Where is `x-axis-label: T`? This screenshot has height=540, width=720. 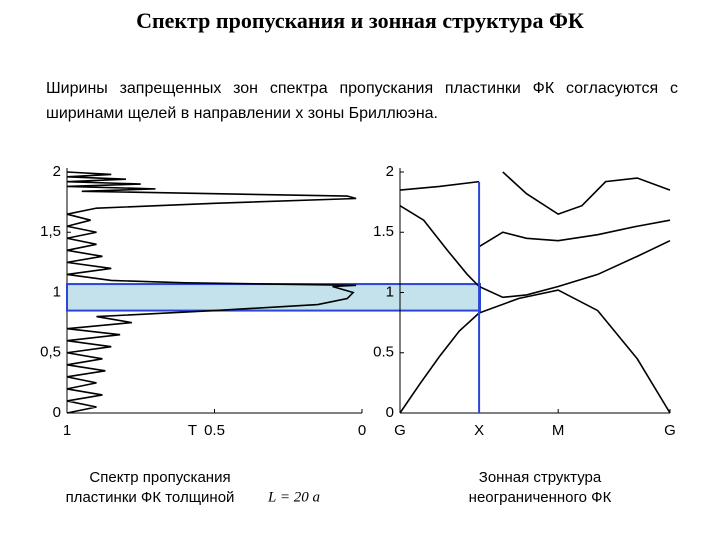
x-axis-label: T is located at coordinates (192, 430).